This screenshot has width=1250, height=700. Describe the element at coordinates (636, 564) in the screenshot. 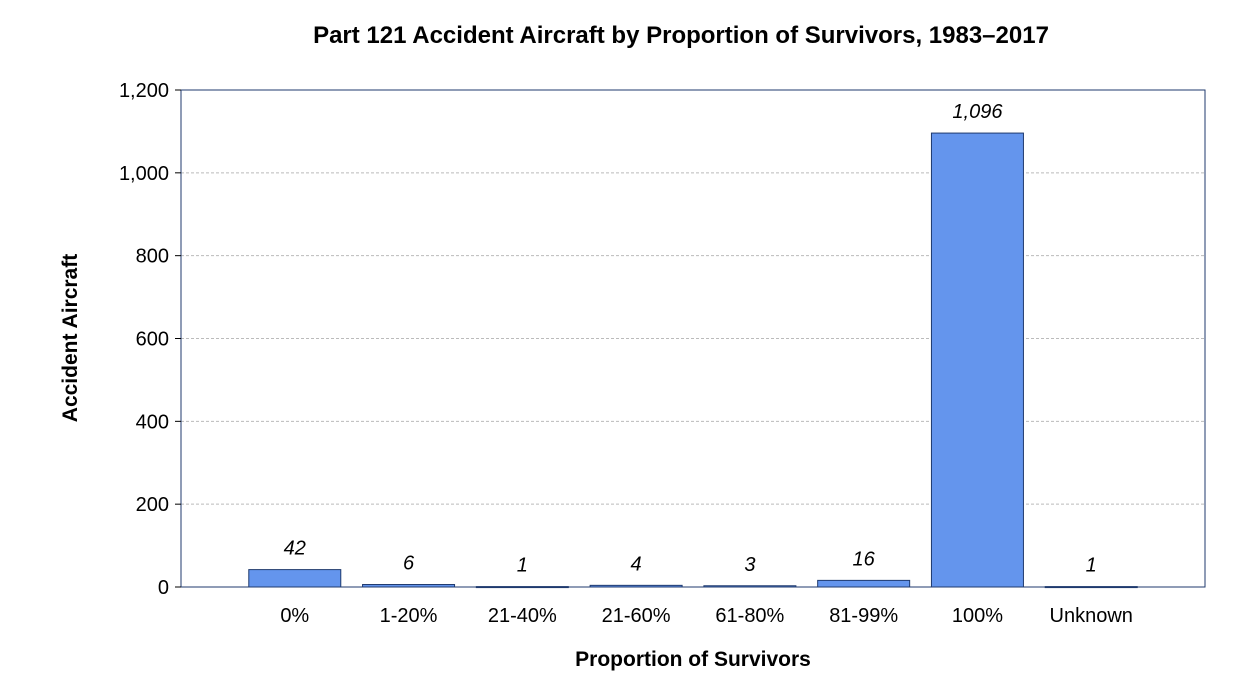

I see `data-label: 4` at that location.